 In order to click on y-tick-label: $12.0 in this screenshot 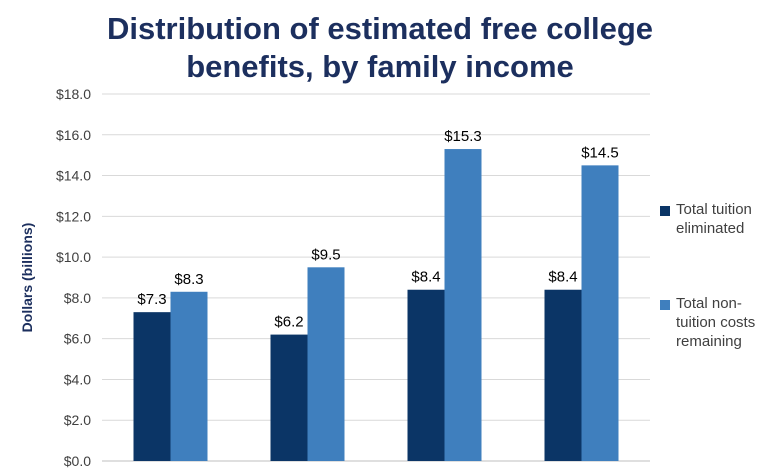, I will do `click(73, 216)`.